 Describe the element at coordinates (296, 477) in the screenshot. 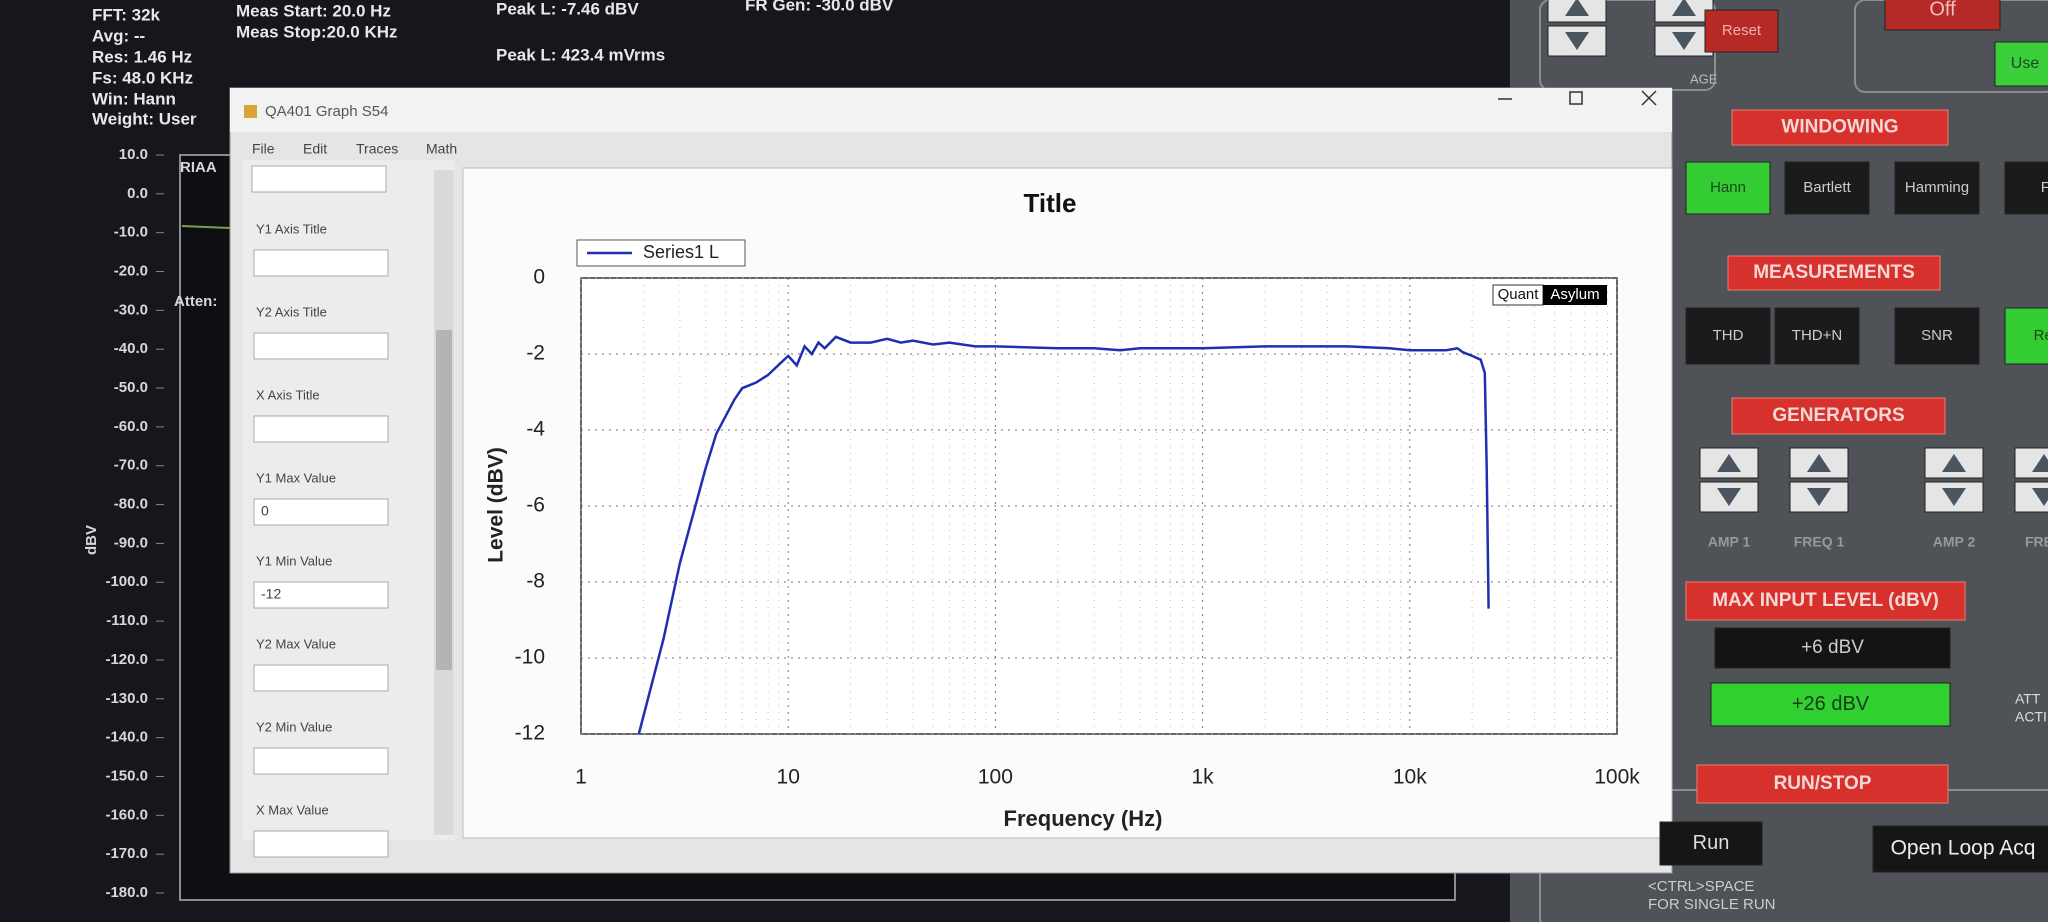

I see `field-label: Y1 Max Value` at that location.